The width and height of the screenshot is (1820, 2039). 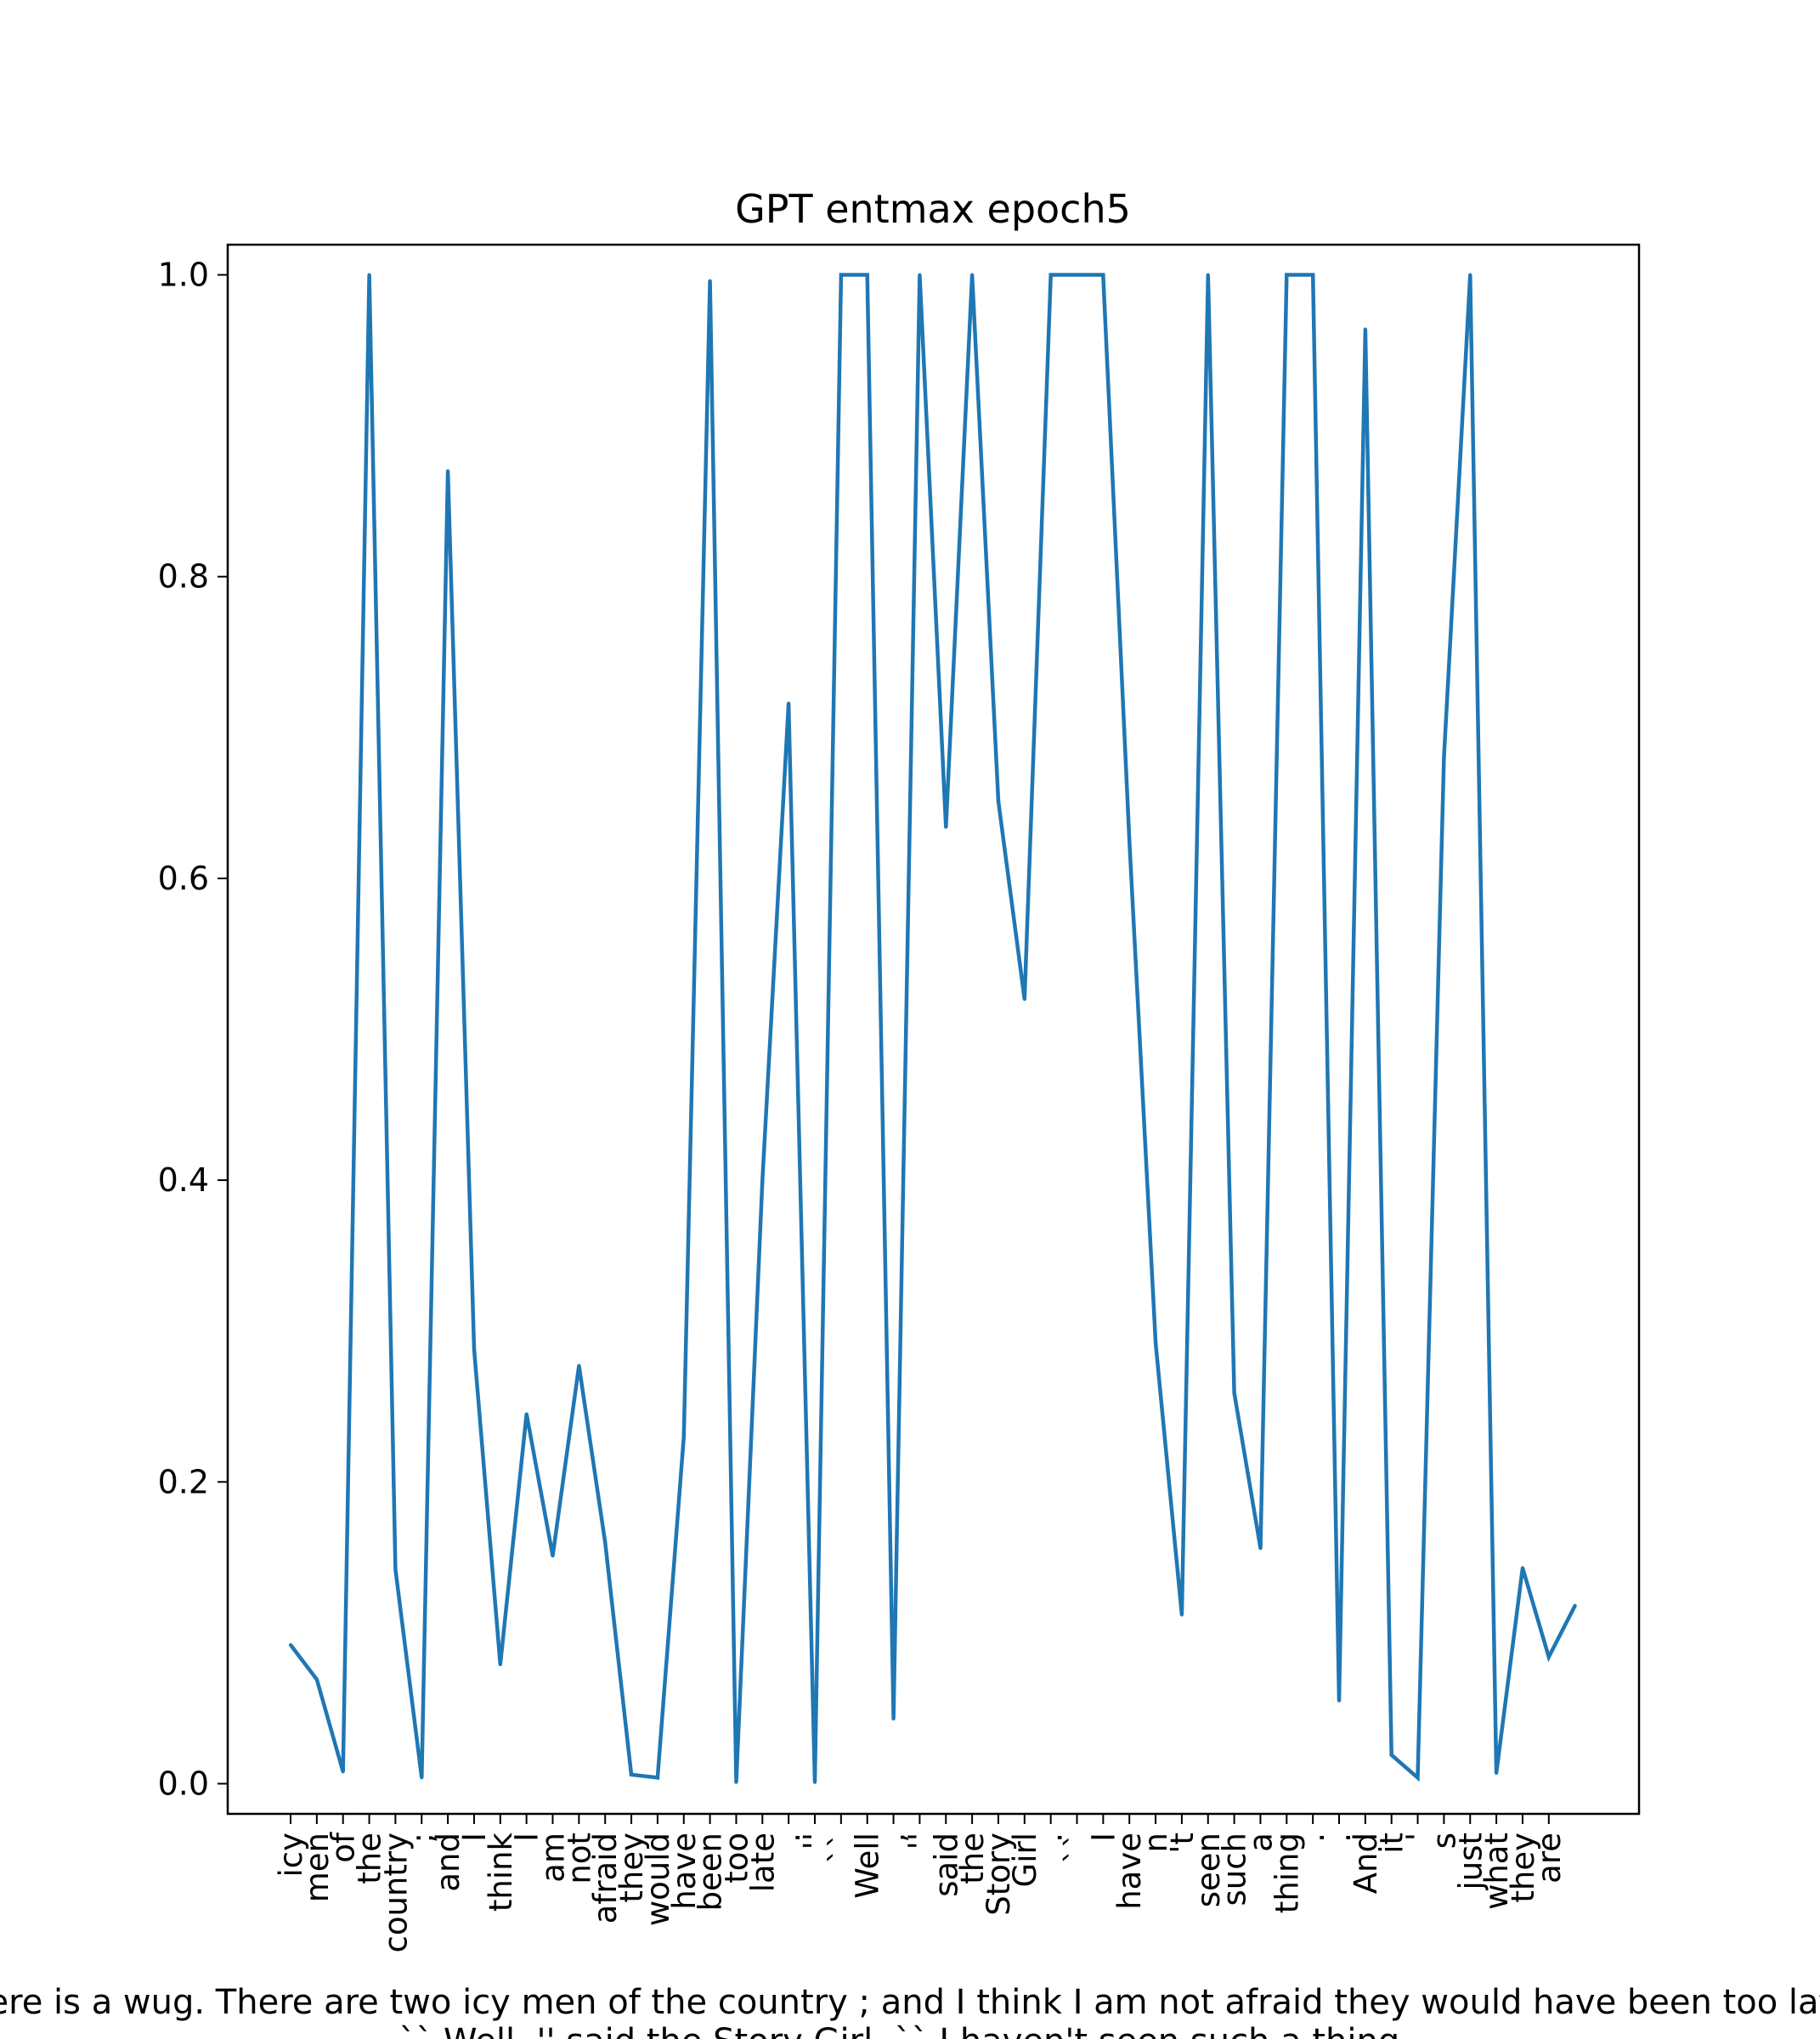 What do you see at coordinates (605, 1878) in the screenshot?
I see `x-tick-label: afraid` at bounding box center [605, 1878].